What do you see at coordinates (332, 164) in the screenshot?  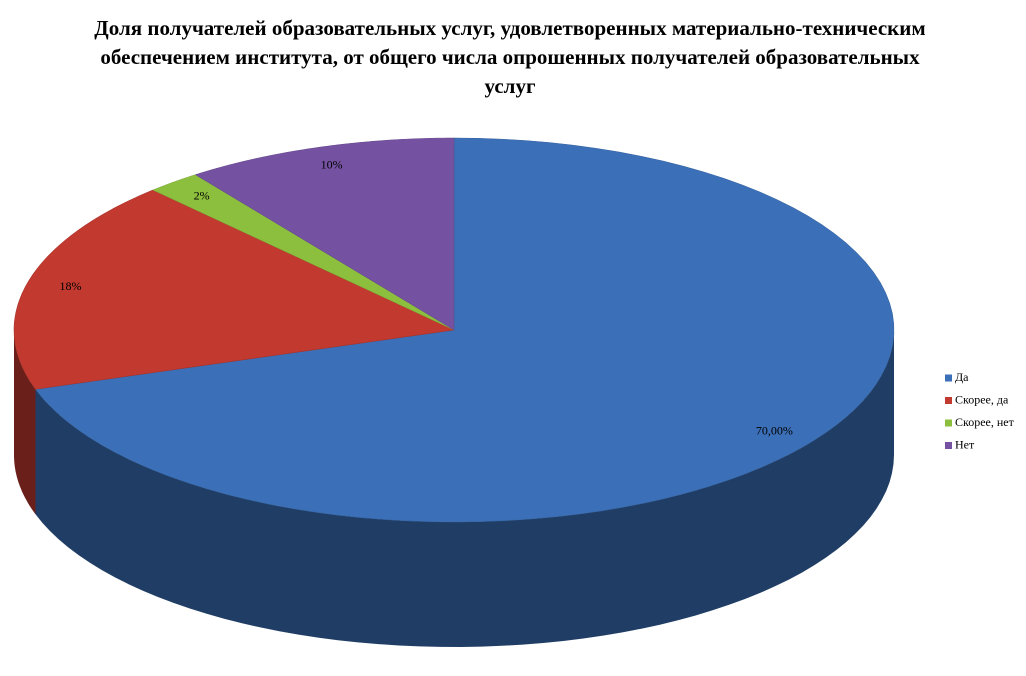 I see `data-label: 10%` at bounding box center [332, 164].